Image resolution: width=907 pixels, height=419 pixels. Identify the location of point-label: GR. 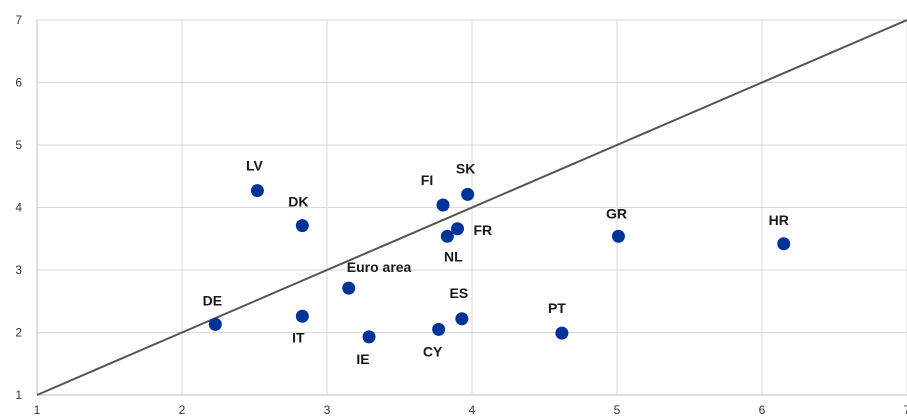
(616, 213).